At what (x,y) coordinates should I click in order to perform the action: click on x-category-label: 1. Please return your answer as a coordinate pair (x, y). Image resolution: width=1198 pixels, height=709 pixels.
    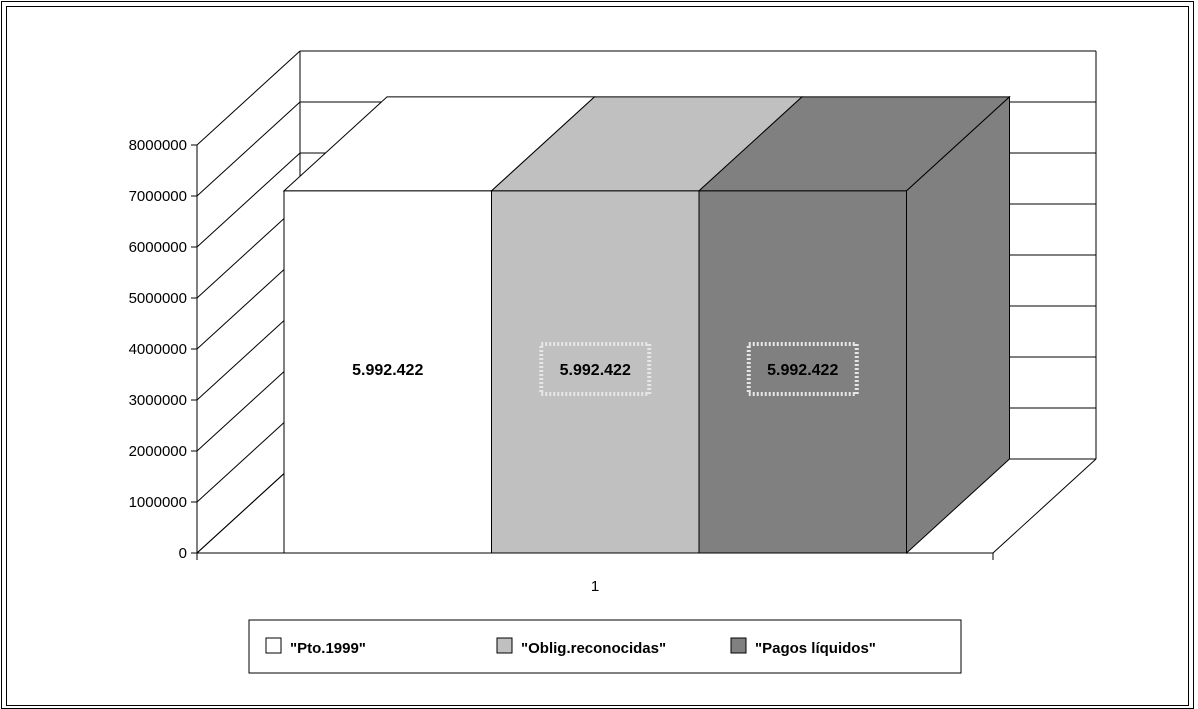
    Looking at the image, I should click on (595, 586).